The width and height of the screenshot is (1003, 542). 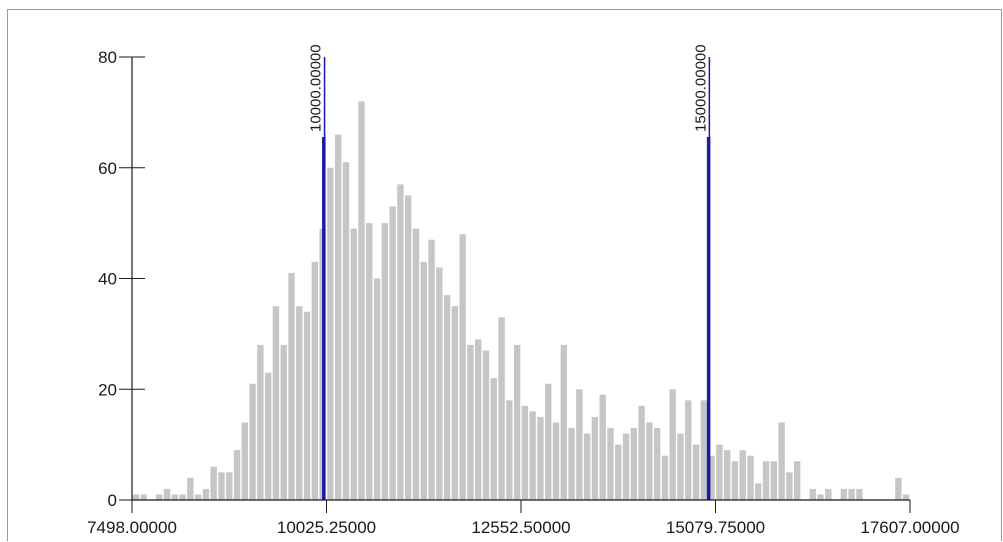 I want to click on y-tick-label: 80, so click(x=107, y=57).